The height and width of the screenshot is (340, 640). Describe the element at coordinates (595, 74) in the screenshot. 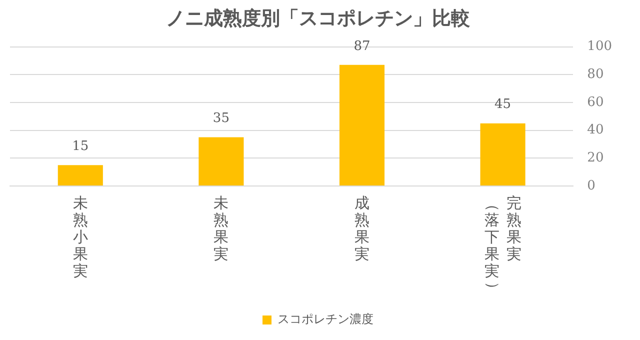

I see `y-tick-label: 80` at that location.